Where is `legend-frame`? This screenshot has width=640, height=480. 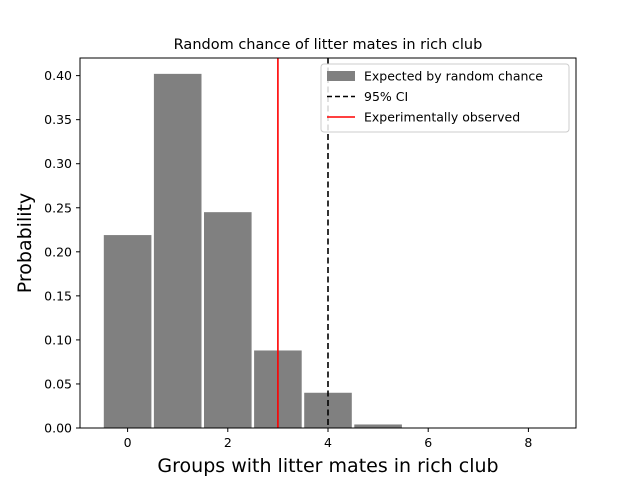
legend-frame is located at coordinates (445, 98).